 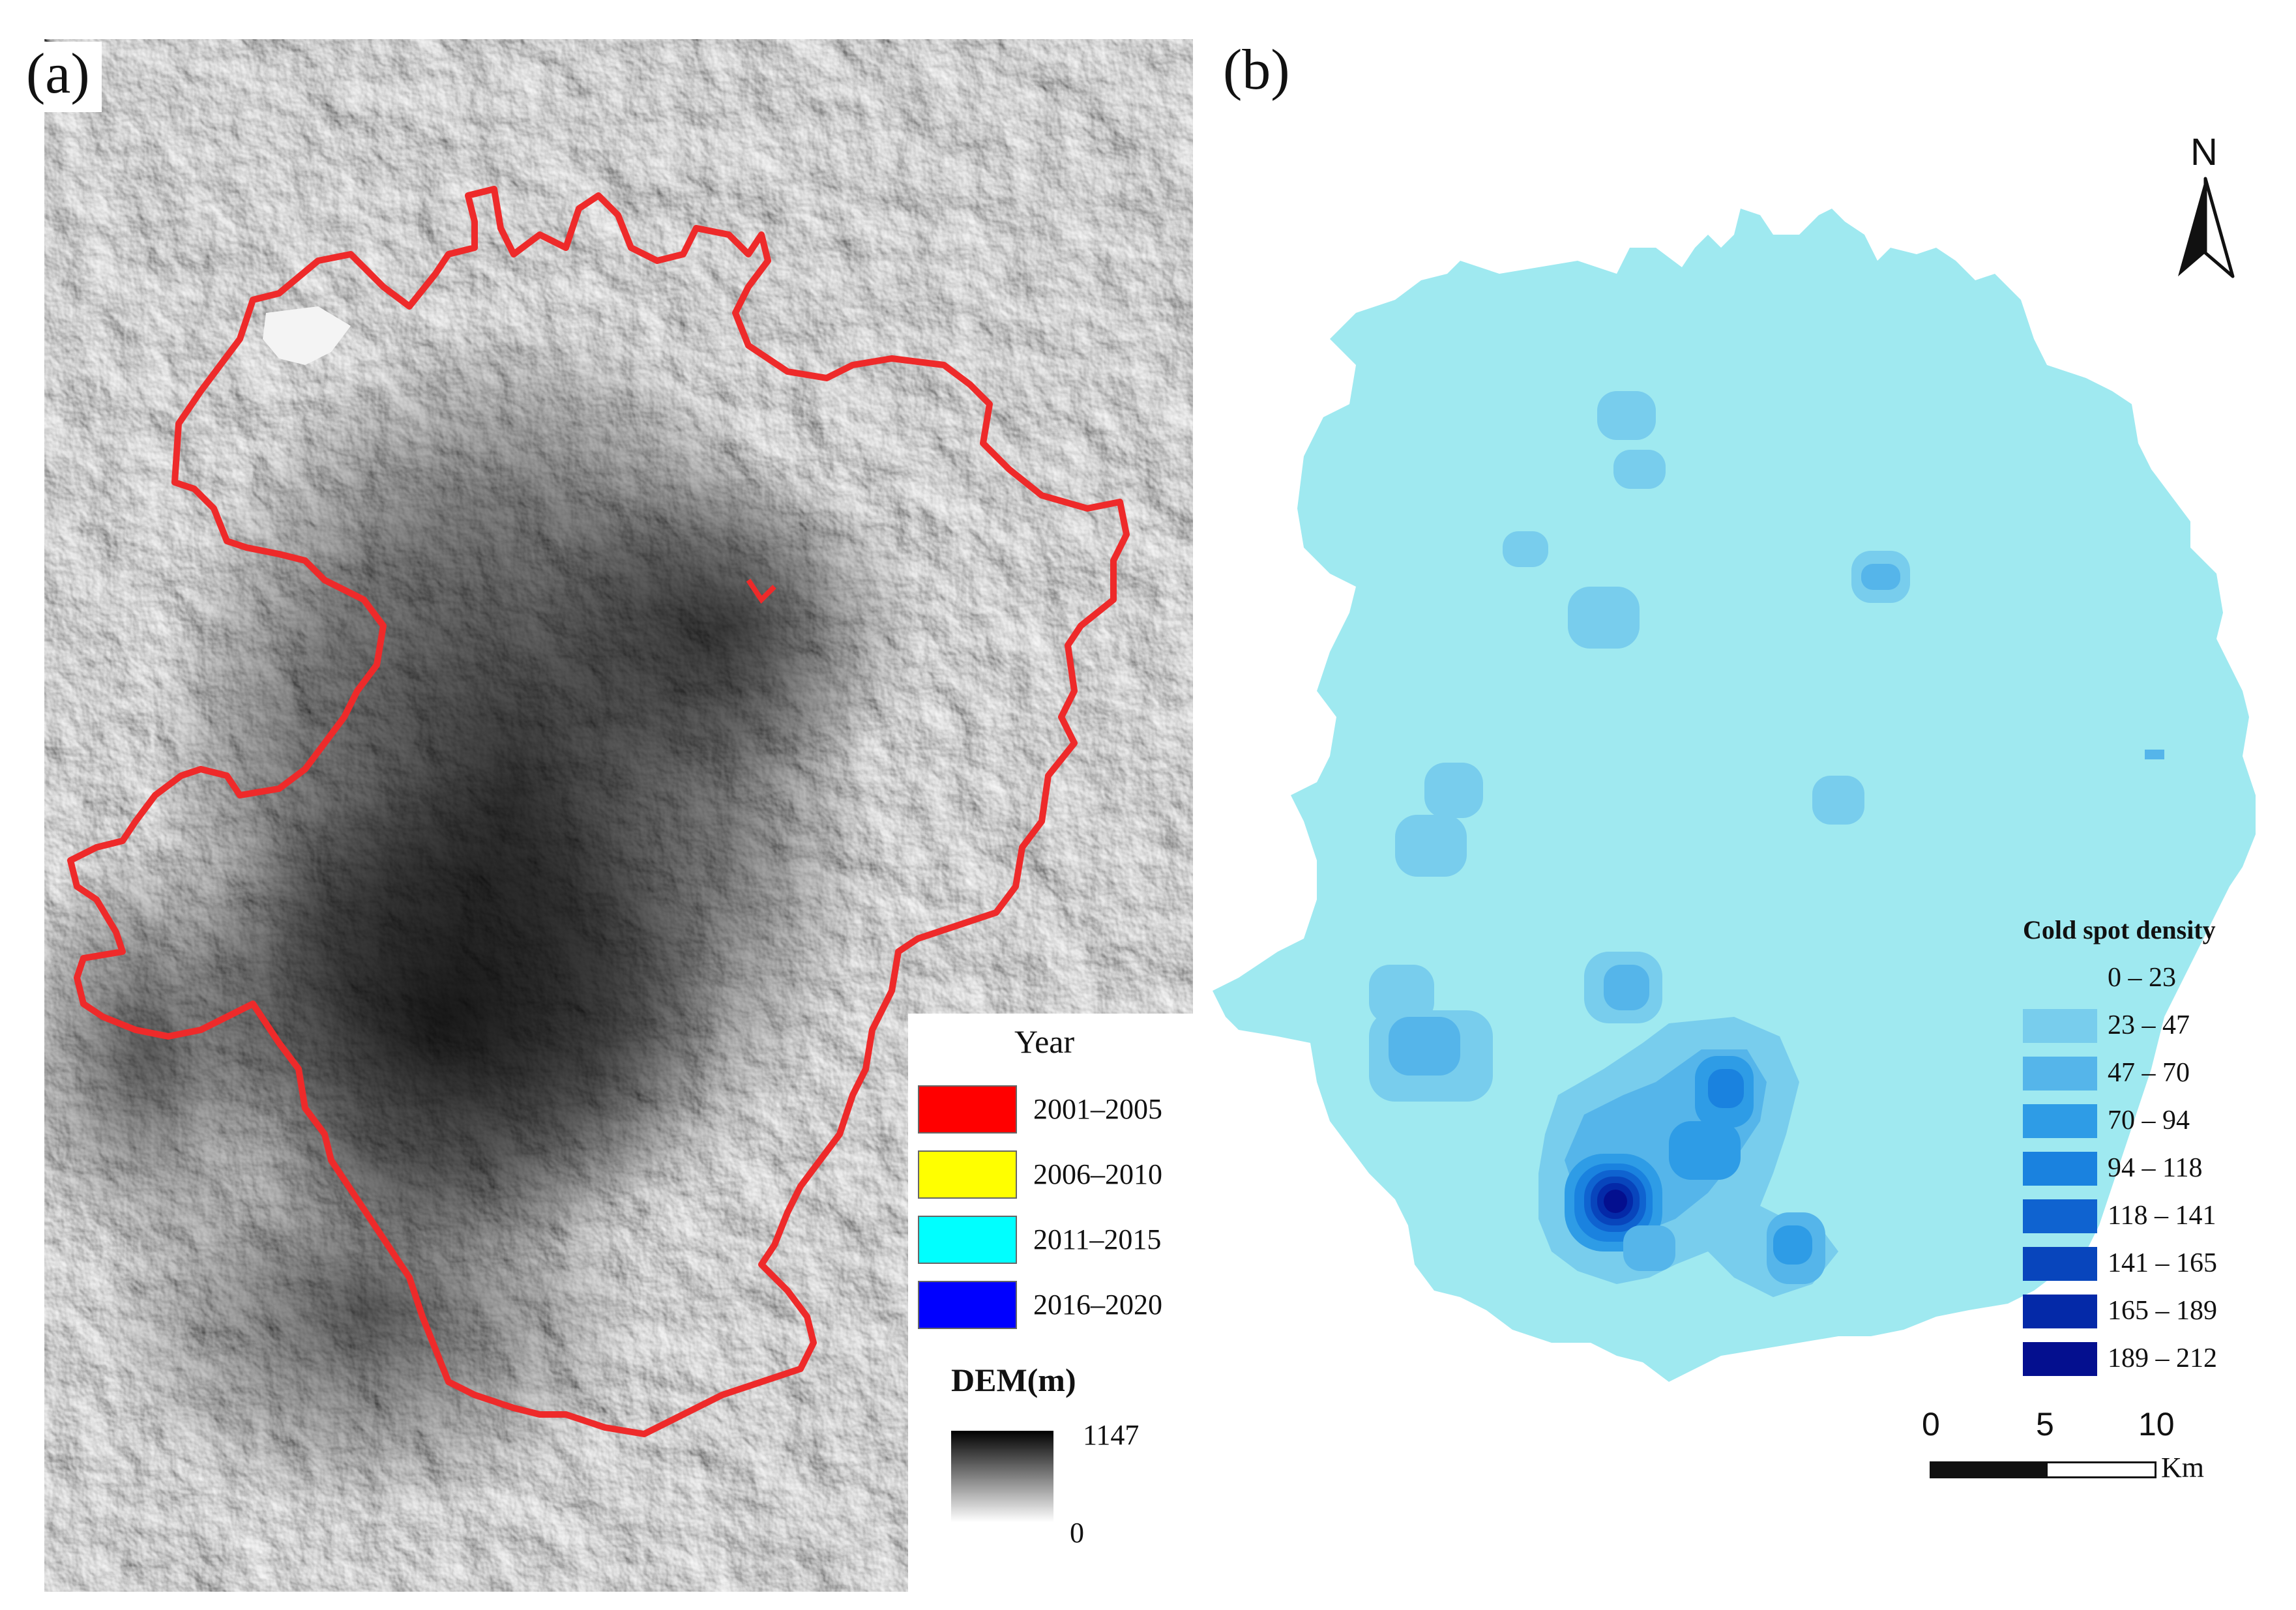 I want to click on panel-a-label: (a), so click(x=62, y=77).